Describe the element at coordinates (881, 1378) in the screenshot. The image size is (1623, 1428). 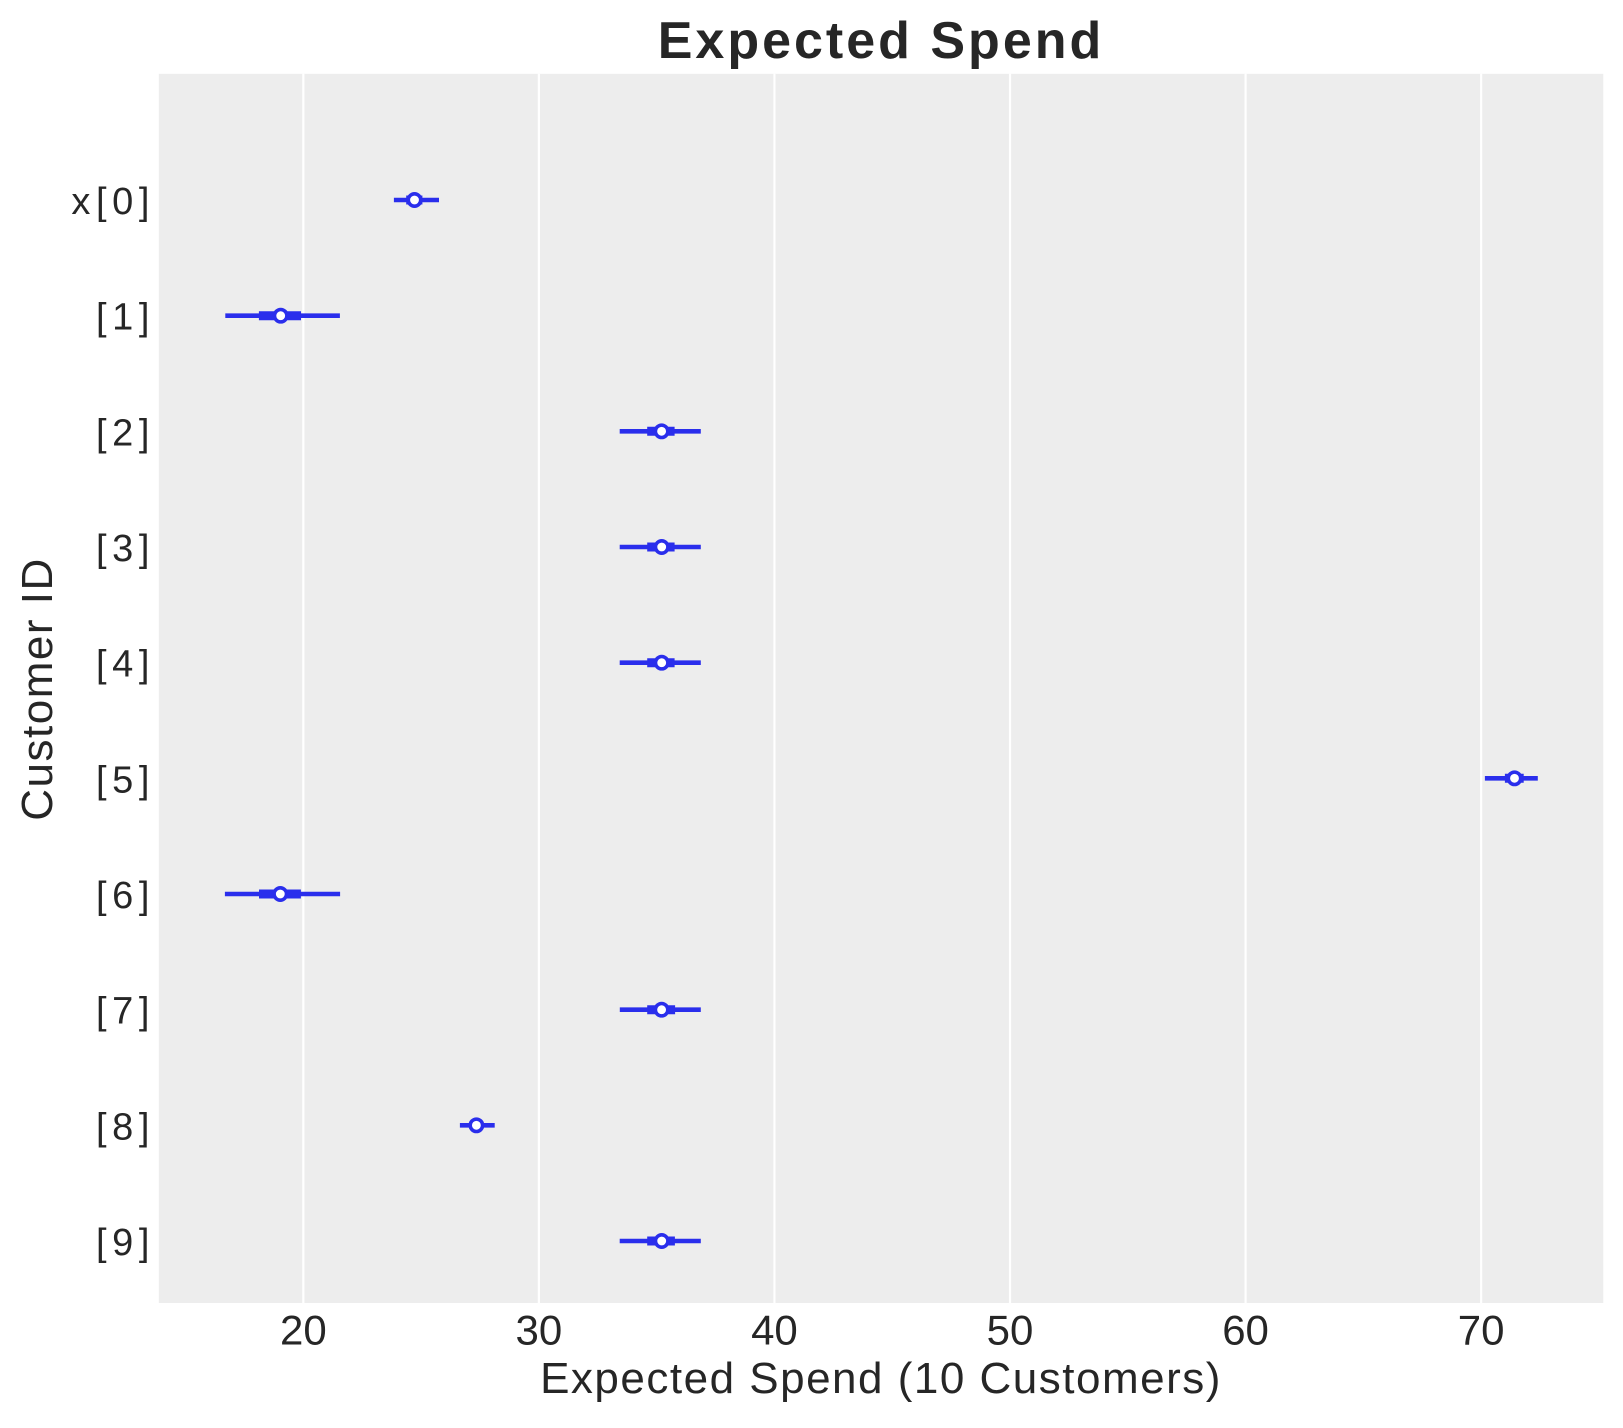
I see `svg-text: Expected Spend (10 Customers)` at that location.